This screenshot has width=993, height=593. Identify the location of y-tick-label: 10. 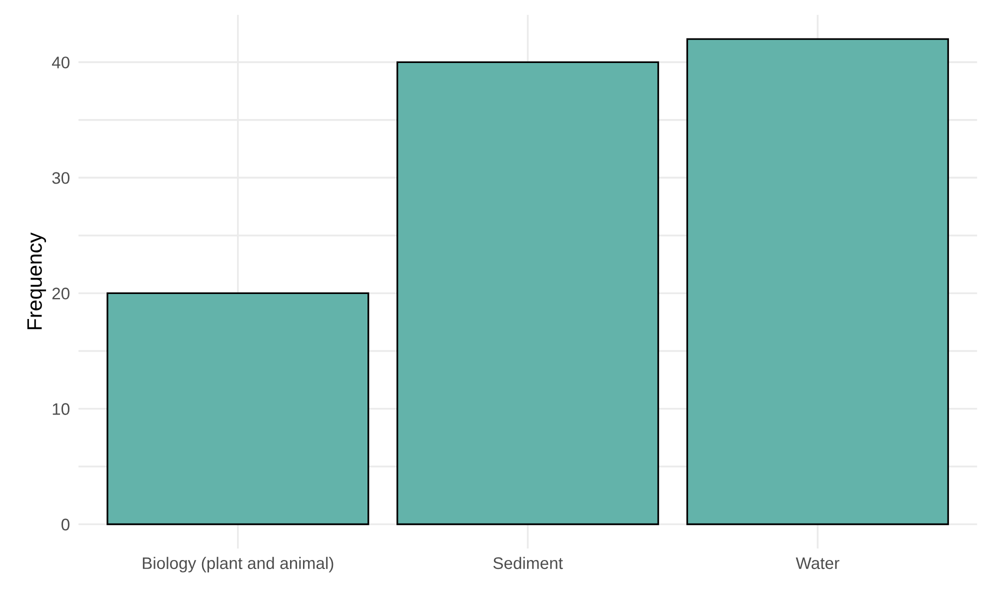
(61, 409).